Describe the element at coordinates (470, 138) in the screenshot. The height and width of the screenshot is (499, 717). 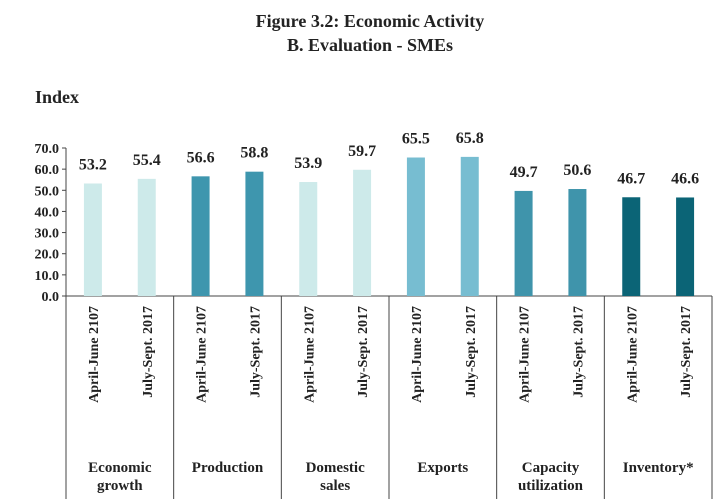
I see `data-label: 65.8` at that location.